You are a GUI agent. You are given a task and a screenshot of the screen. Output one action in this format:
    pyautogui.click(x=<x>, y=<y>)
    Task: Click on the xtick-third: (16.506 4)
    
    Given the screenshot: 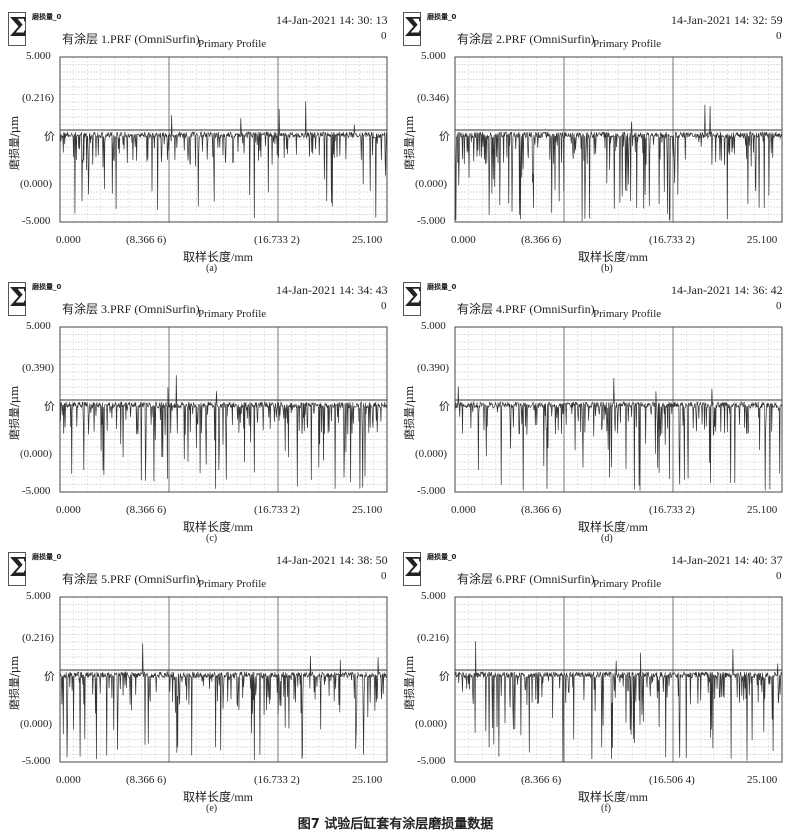 What is the action you would take?
    pyautogui.click(x=672, y=780)
    